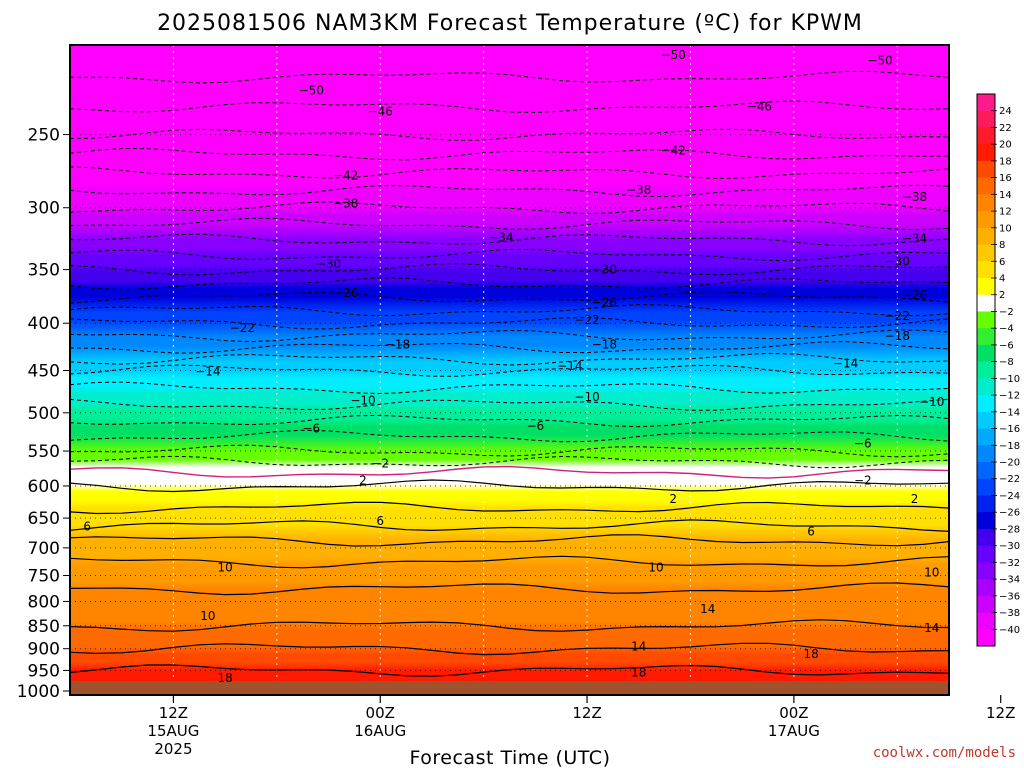  I want to click on time-tick-label: 15AUG, so click(173, 731).